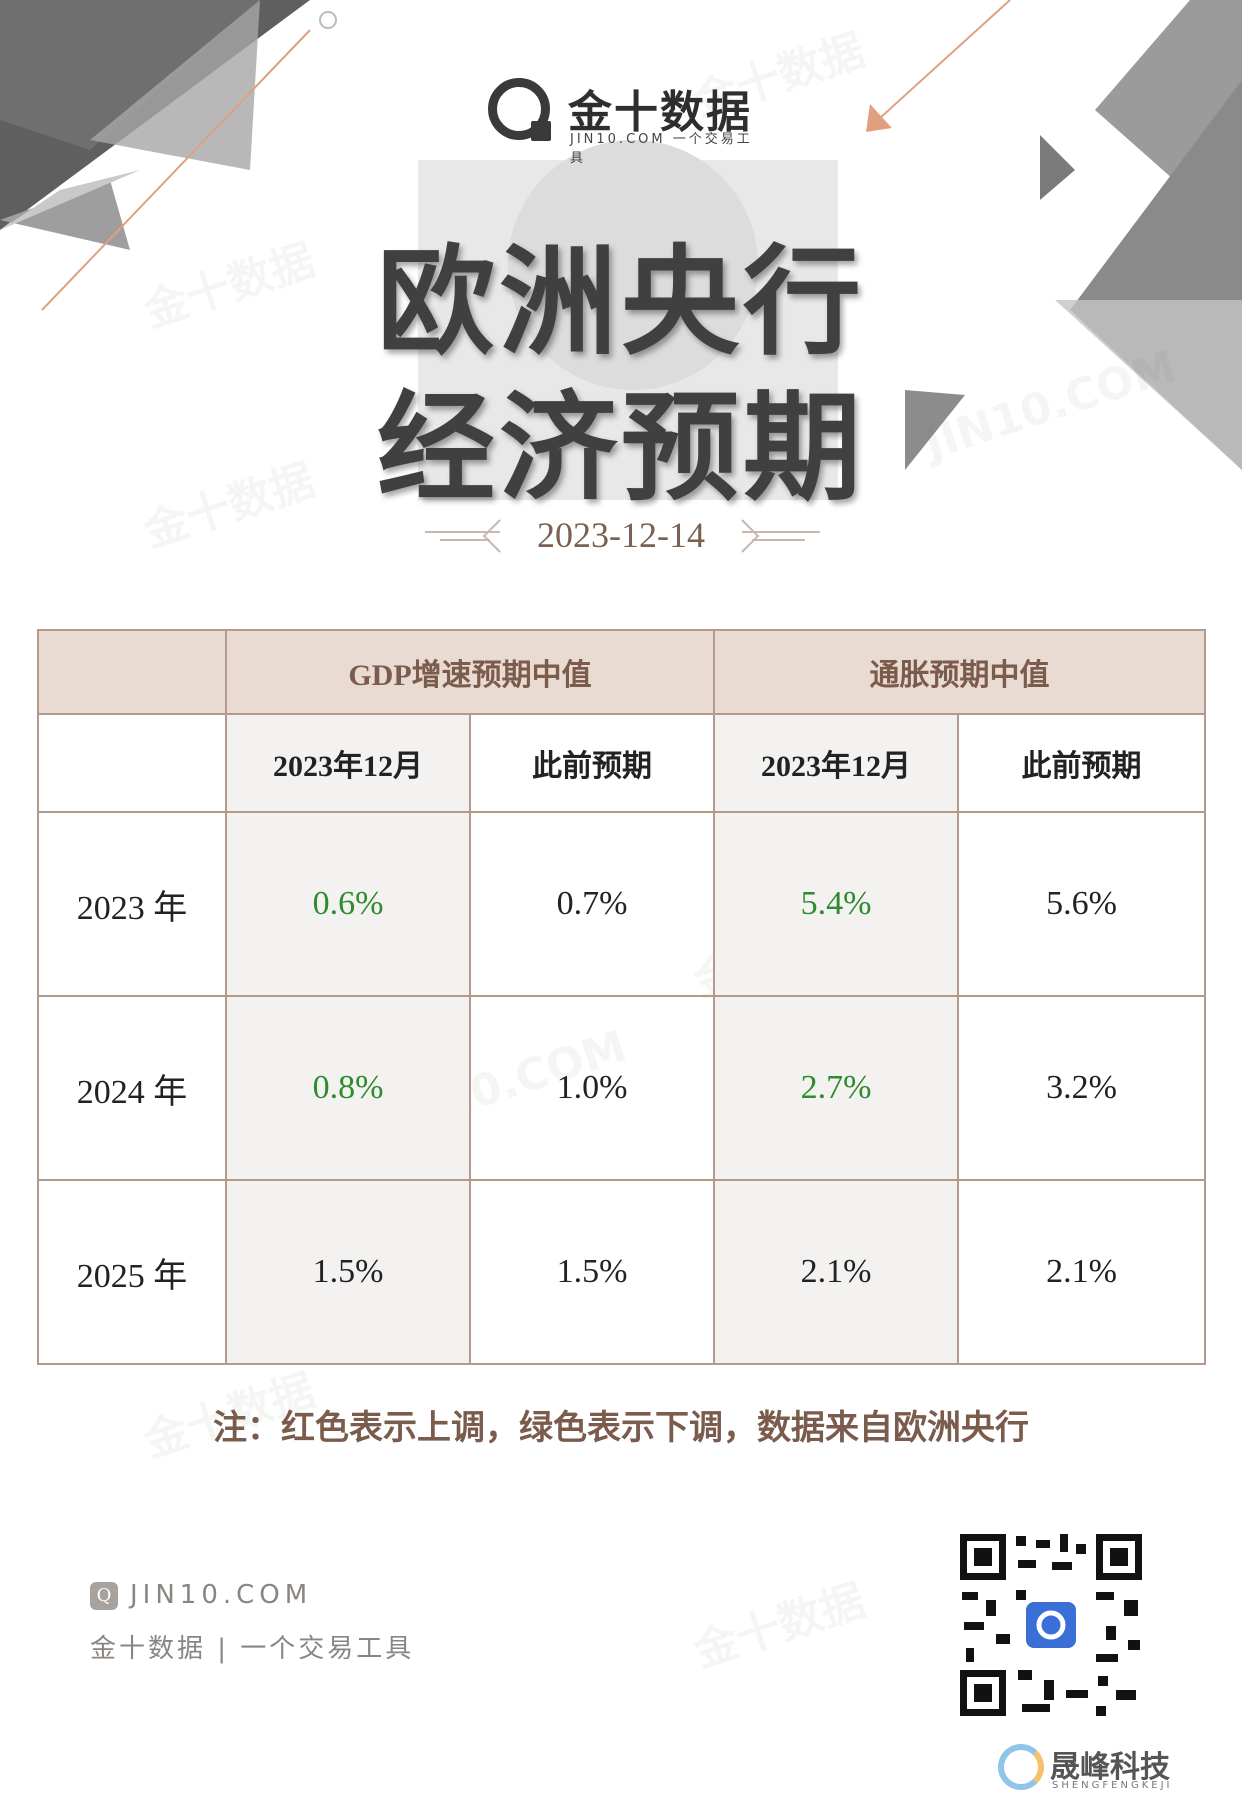 Image resolution: width=1242 pixels, height=1794 pixels. Describe the element at coordinates (960, 672) in the screenshot. I see `group-header-inflation: 通胀预期中值` at that location.